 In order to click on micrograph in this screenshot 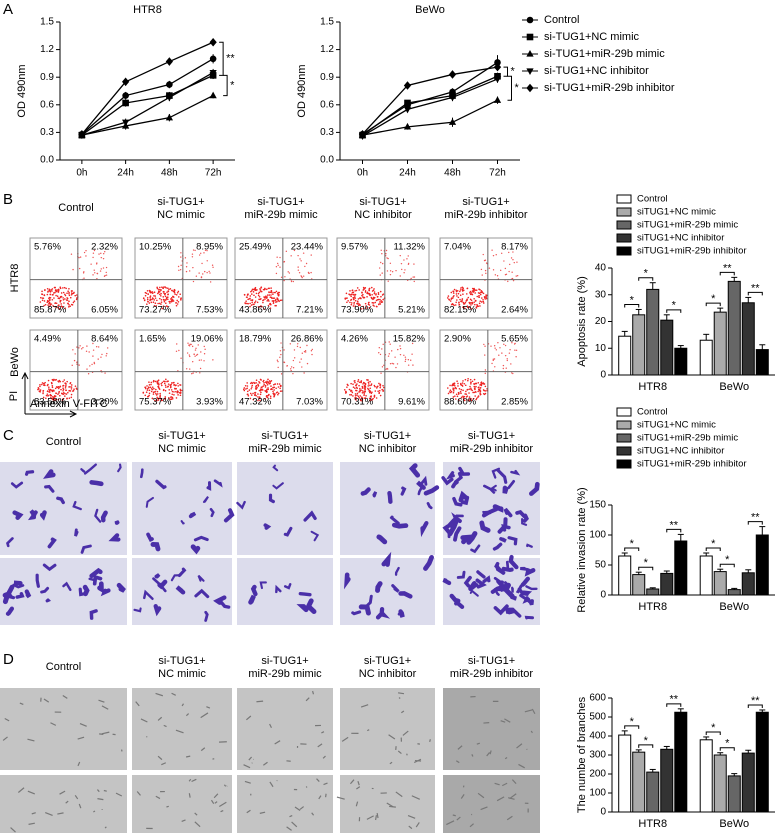, I will do `click(182, 804)`.